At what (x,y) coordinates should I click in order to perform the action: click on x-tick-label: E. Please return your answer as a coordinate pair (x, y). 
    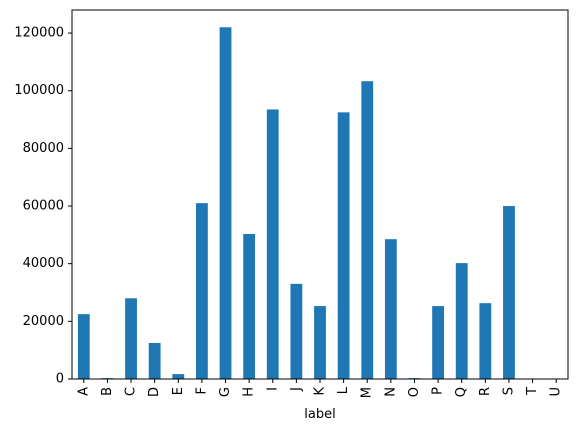
    Looking at the image, I should click on (178, 391).